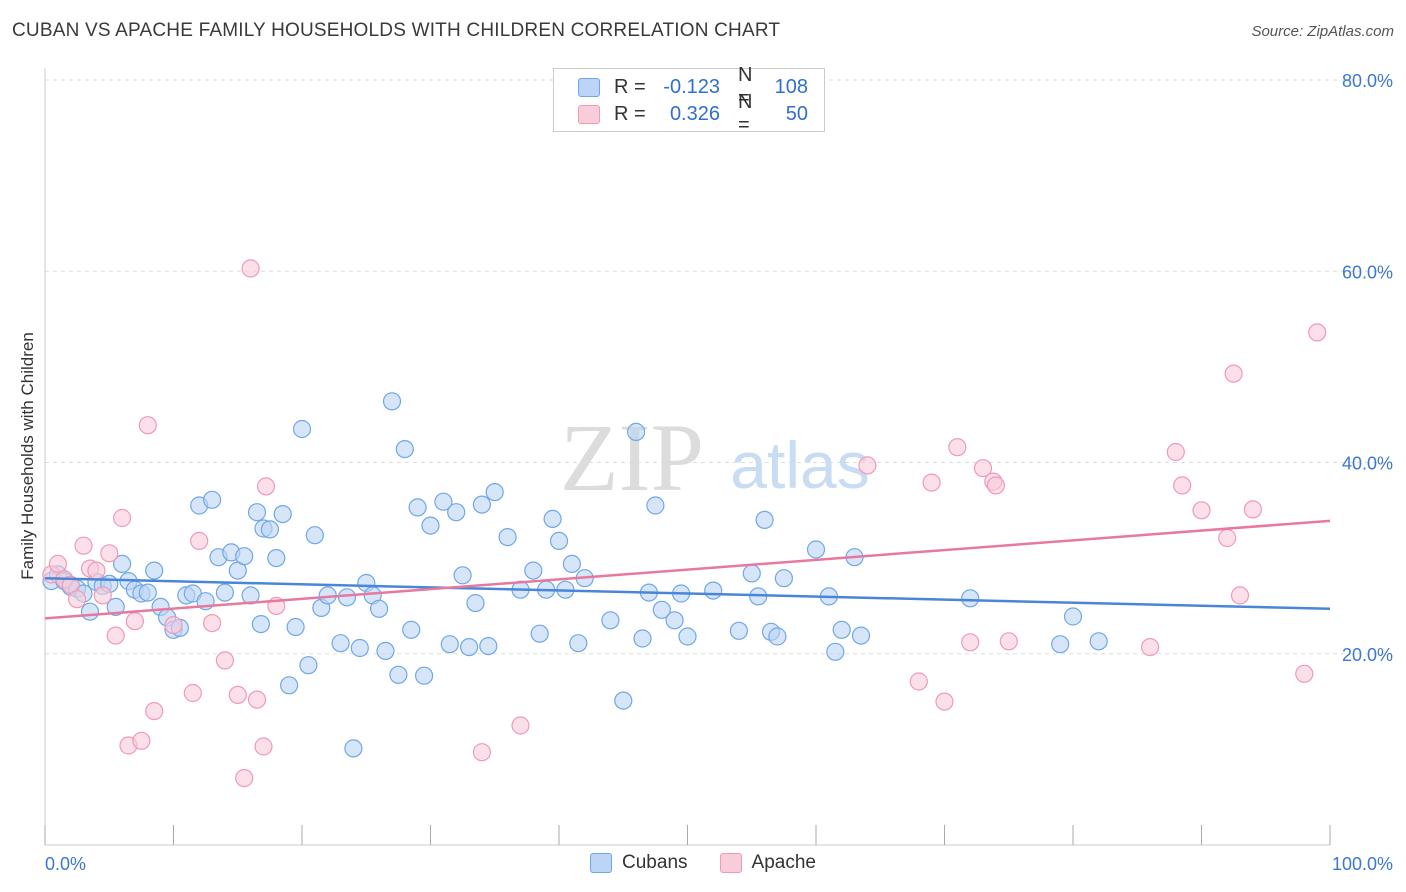 The image size is (1406, 892). I want to click on y-tick-label: 40.0%, so click(1367, 464).